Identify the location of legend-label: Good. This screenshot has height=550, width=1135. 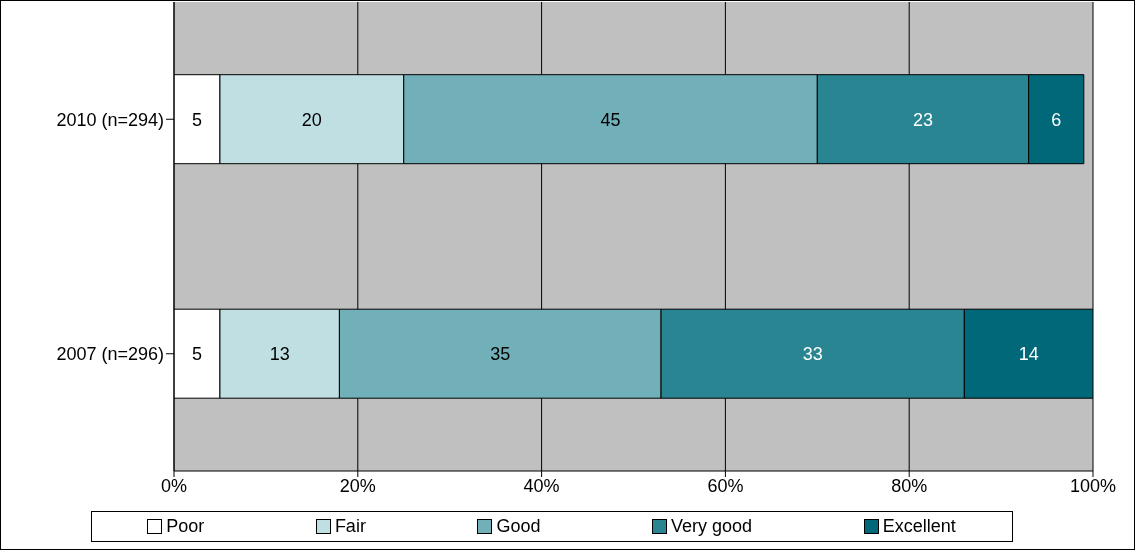
(518, 526).